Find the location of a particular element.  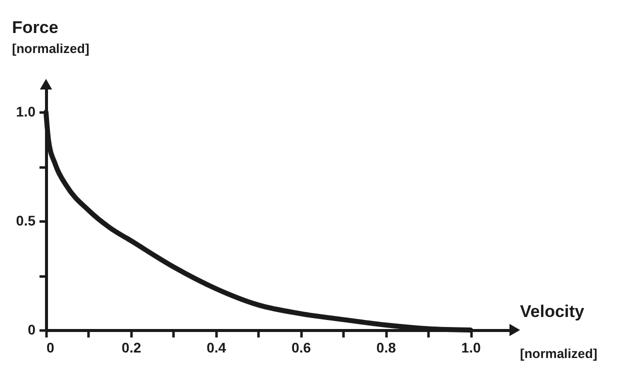

y-tick-label: 1.0 is located at coordinates (26, 112).